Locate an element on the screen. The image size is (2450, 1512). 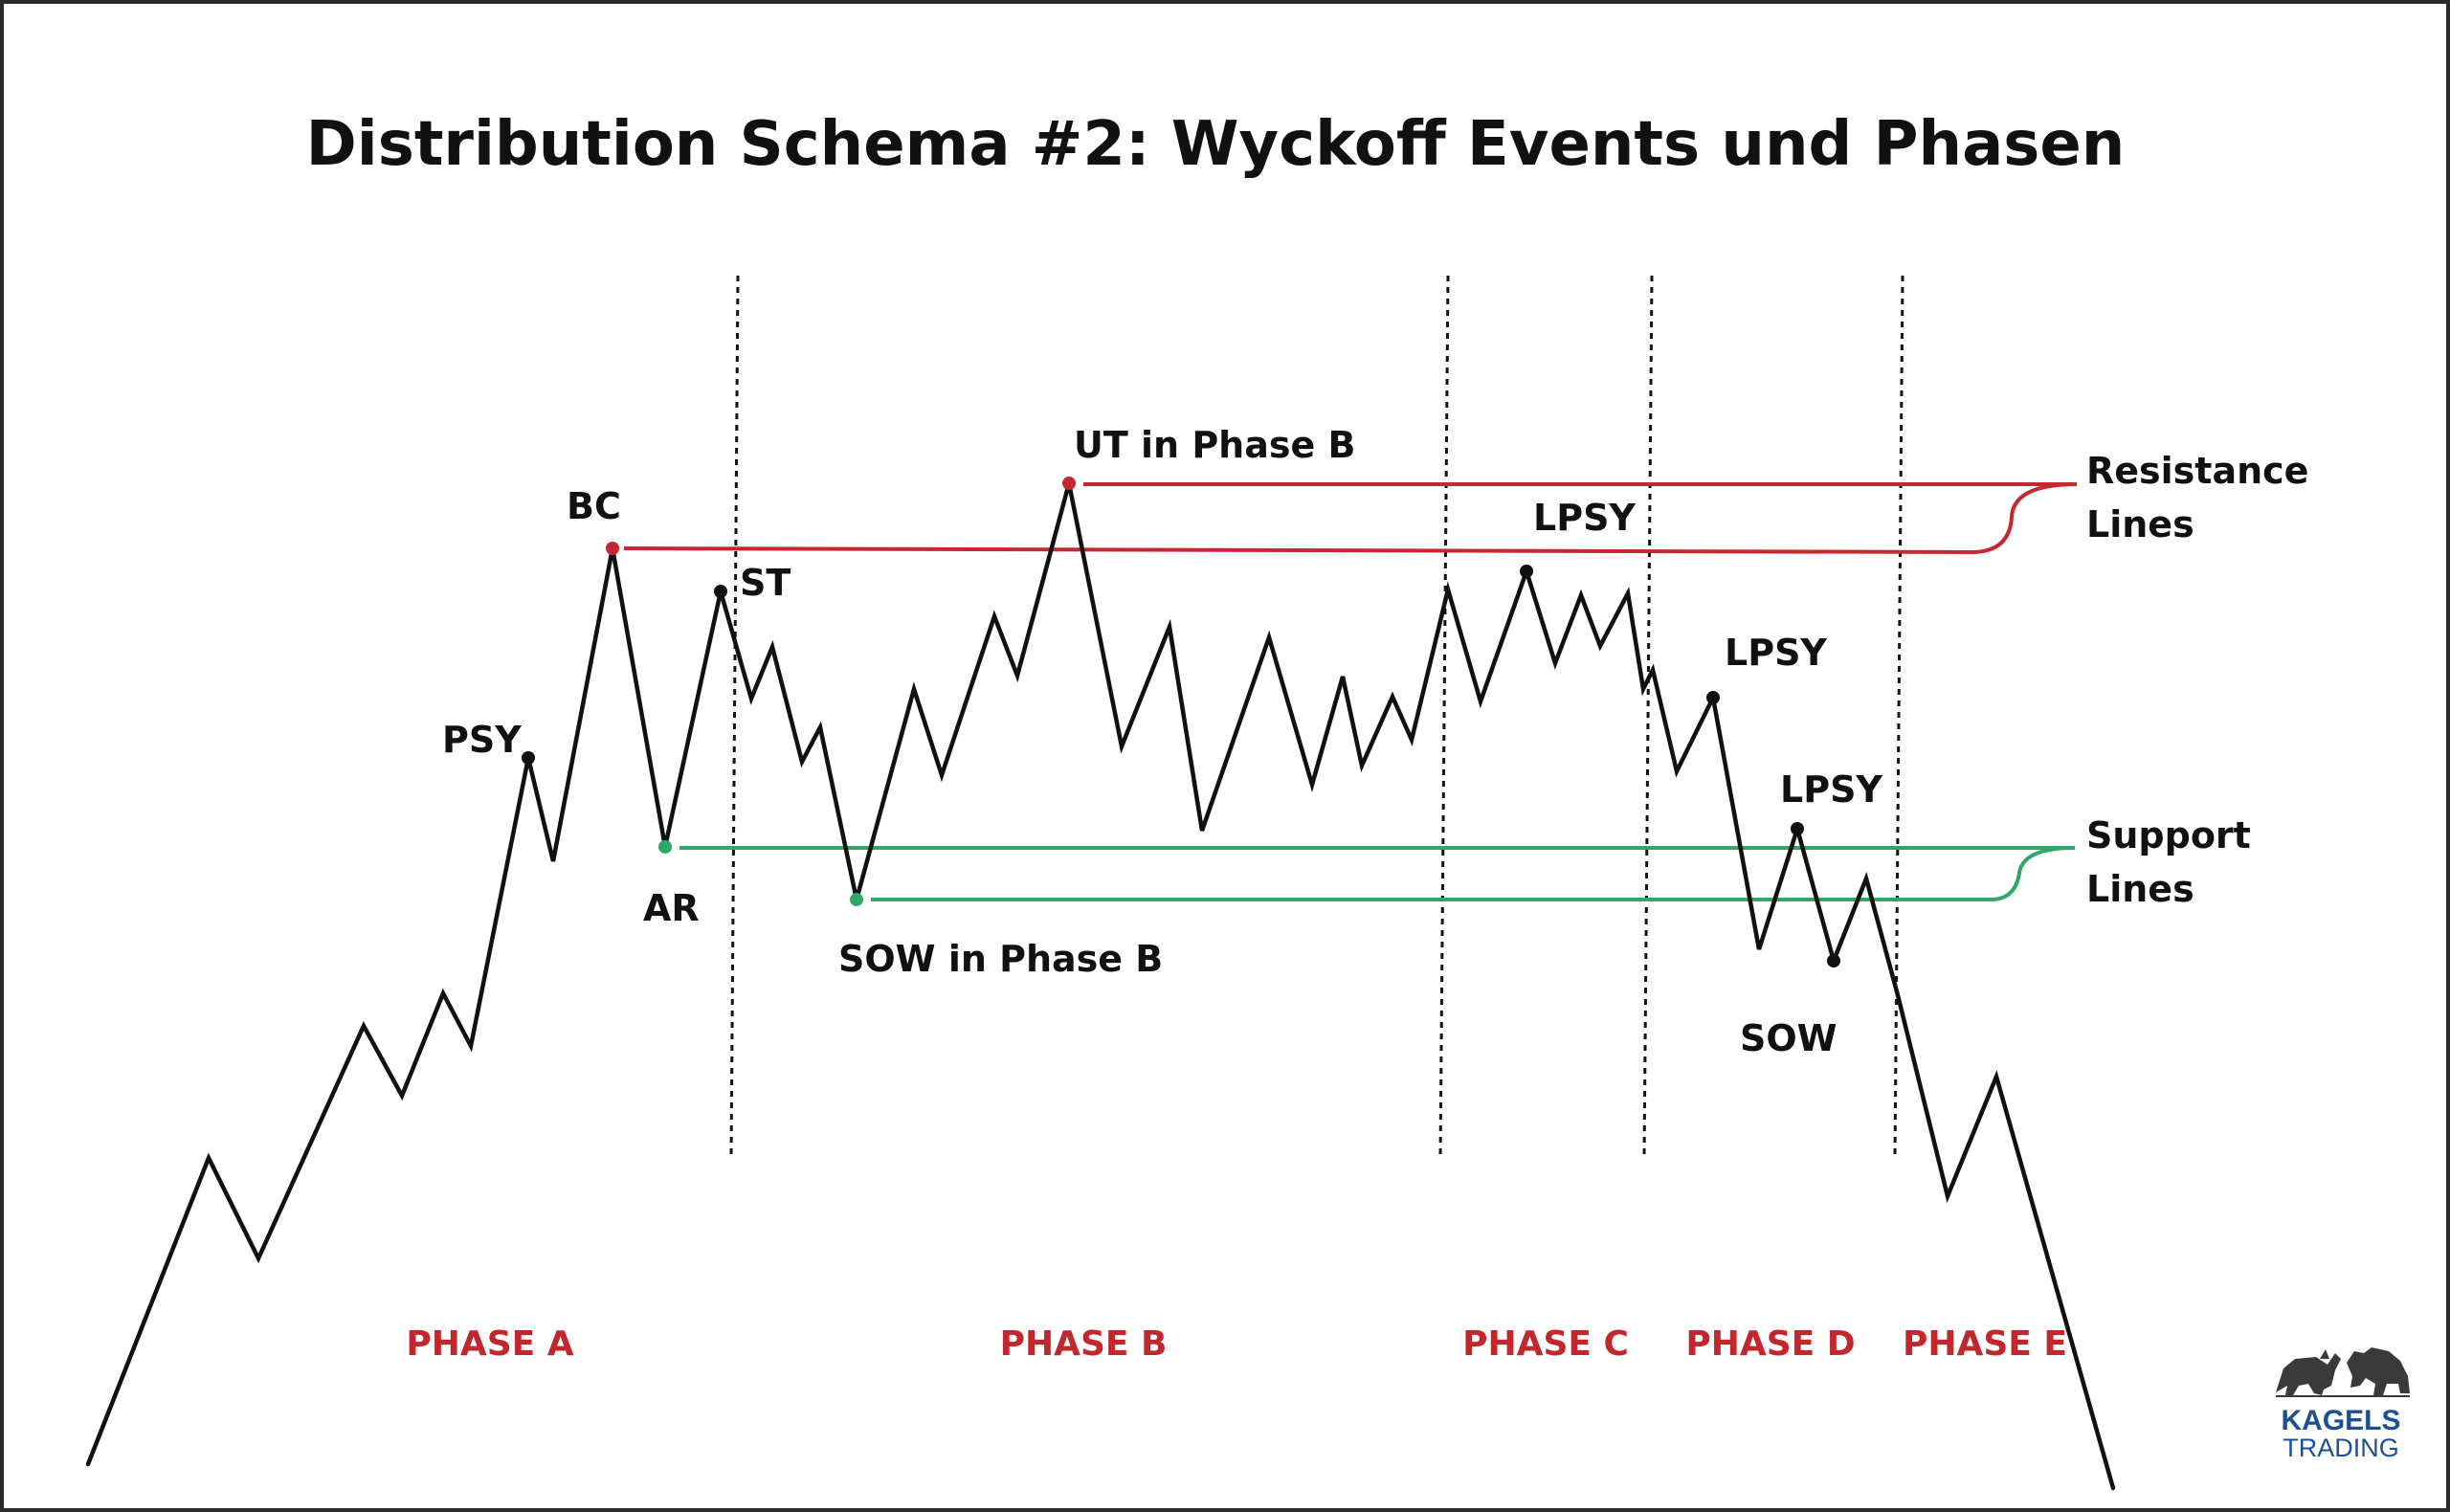
separator-d-e is located at coordinates (1899, 717).